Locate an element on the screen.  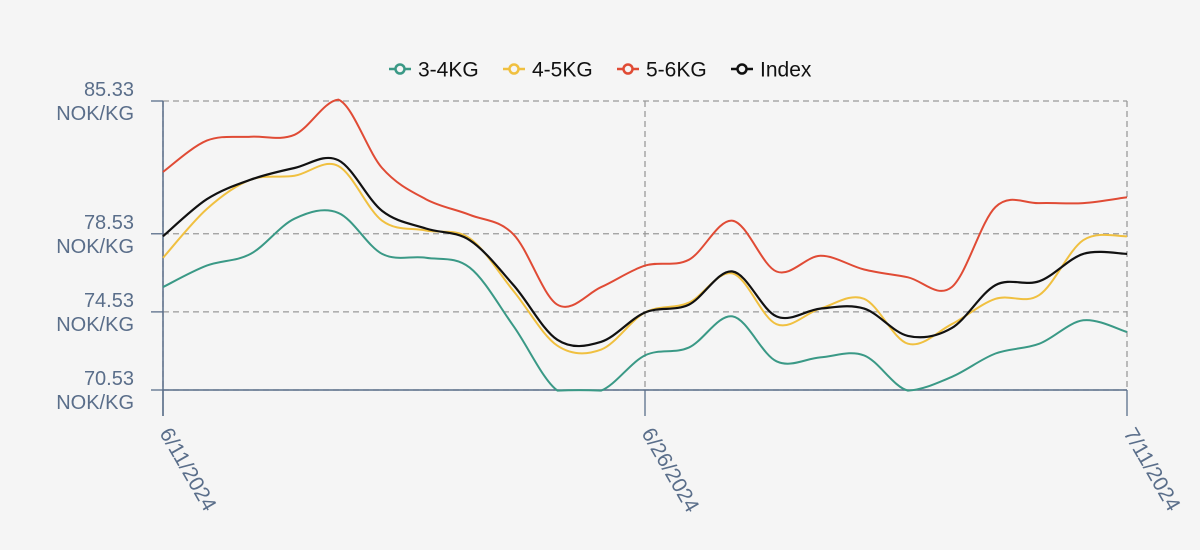
y-tick-label: 74.53 is located at coordinates (109, 301).